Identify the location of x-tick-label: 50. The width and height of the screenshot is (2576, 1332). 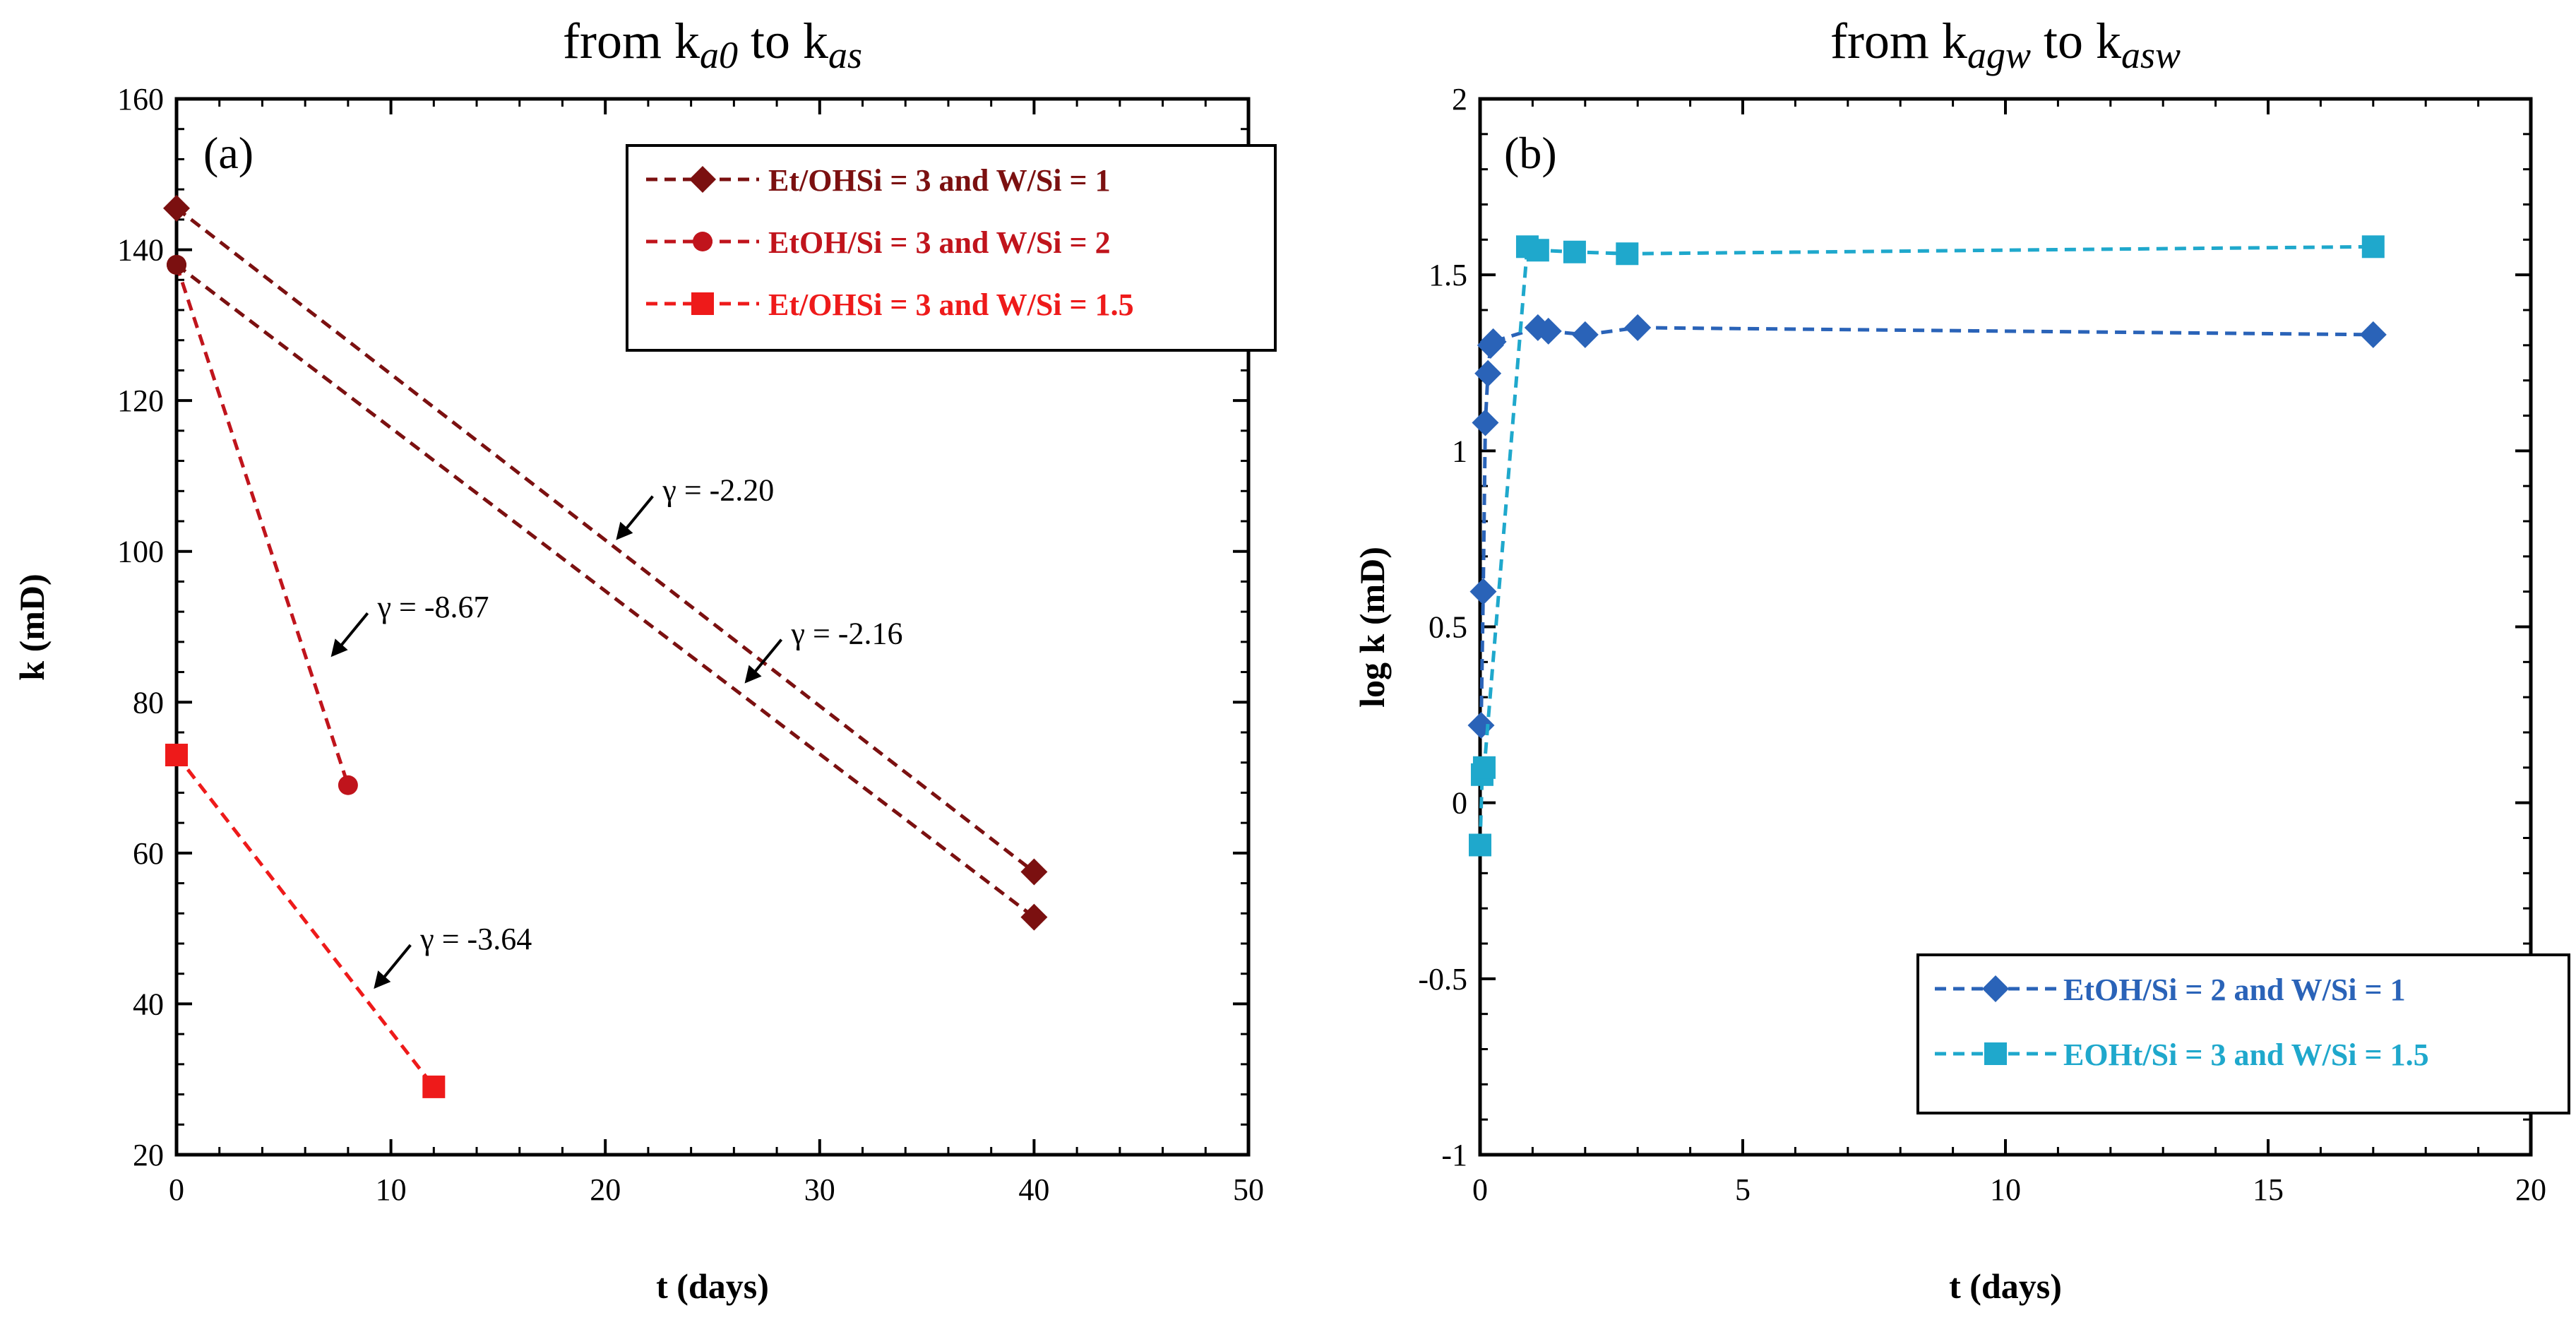
(1248, 1189).